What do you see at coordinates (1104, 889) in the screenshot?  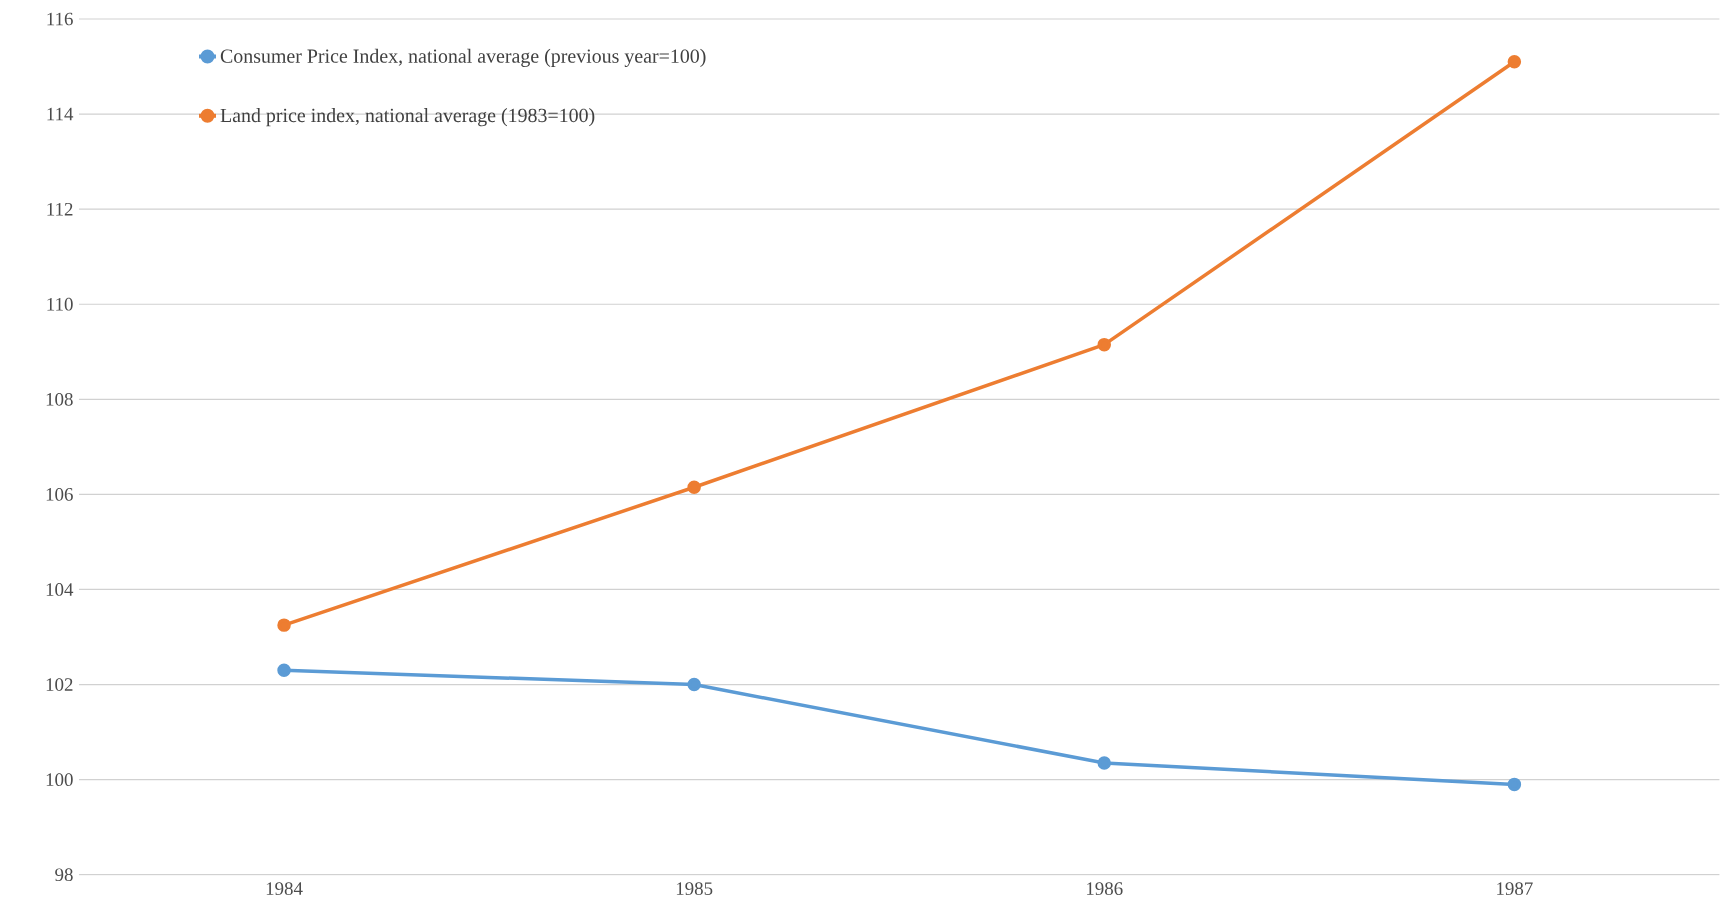 I see `x-tick-label: 1986` at bounding box center [1104, 889].